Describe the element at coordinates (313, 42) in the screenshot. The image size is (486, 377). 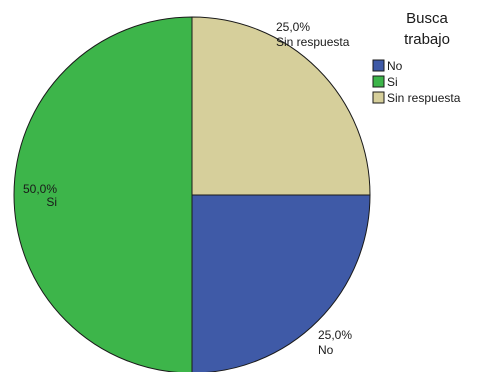
I see `slice-category-label-sin-respuesta: Sin respuesta` at that location.